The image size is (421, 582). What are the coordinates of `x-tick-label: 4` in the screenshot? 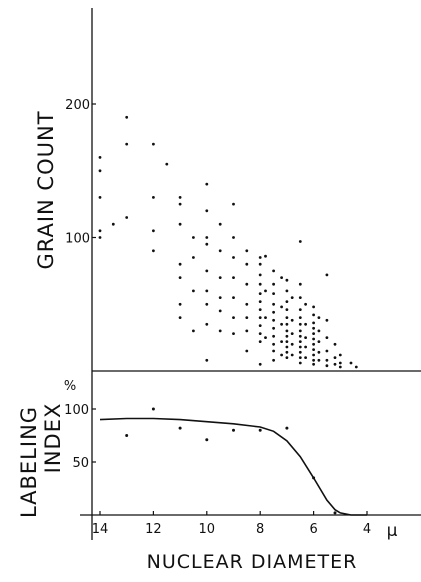 It's located at (367, 529).